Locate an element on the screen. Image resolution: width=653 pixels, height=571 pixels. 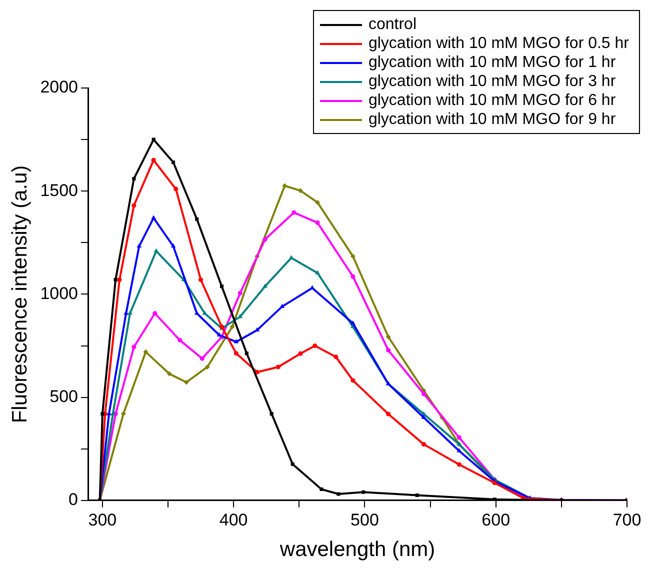
x-tick-label: 500 is located at coordinates (364, 520).